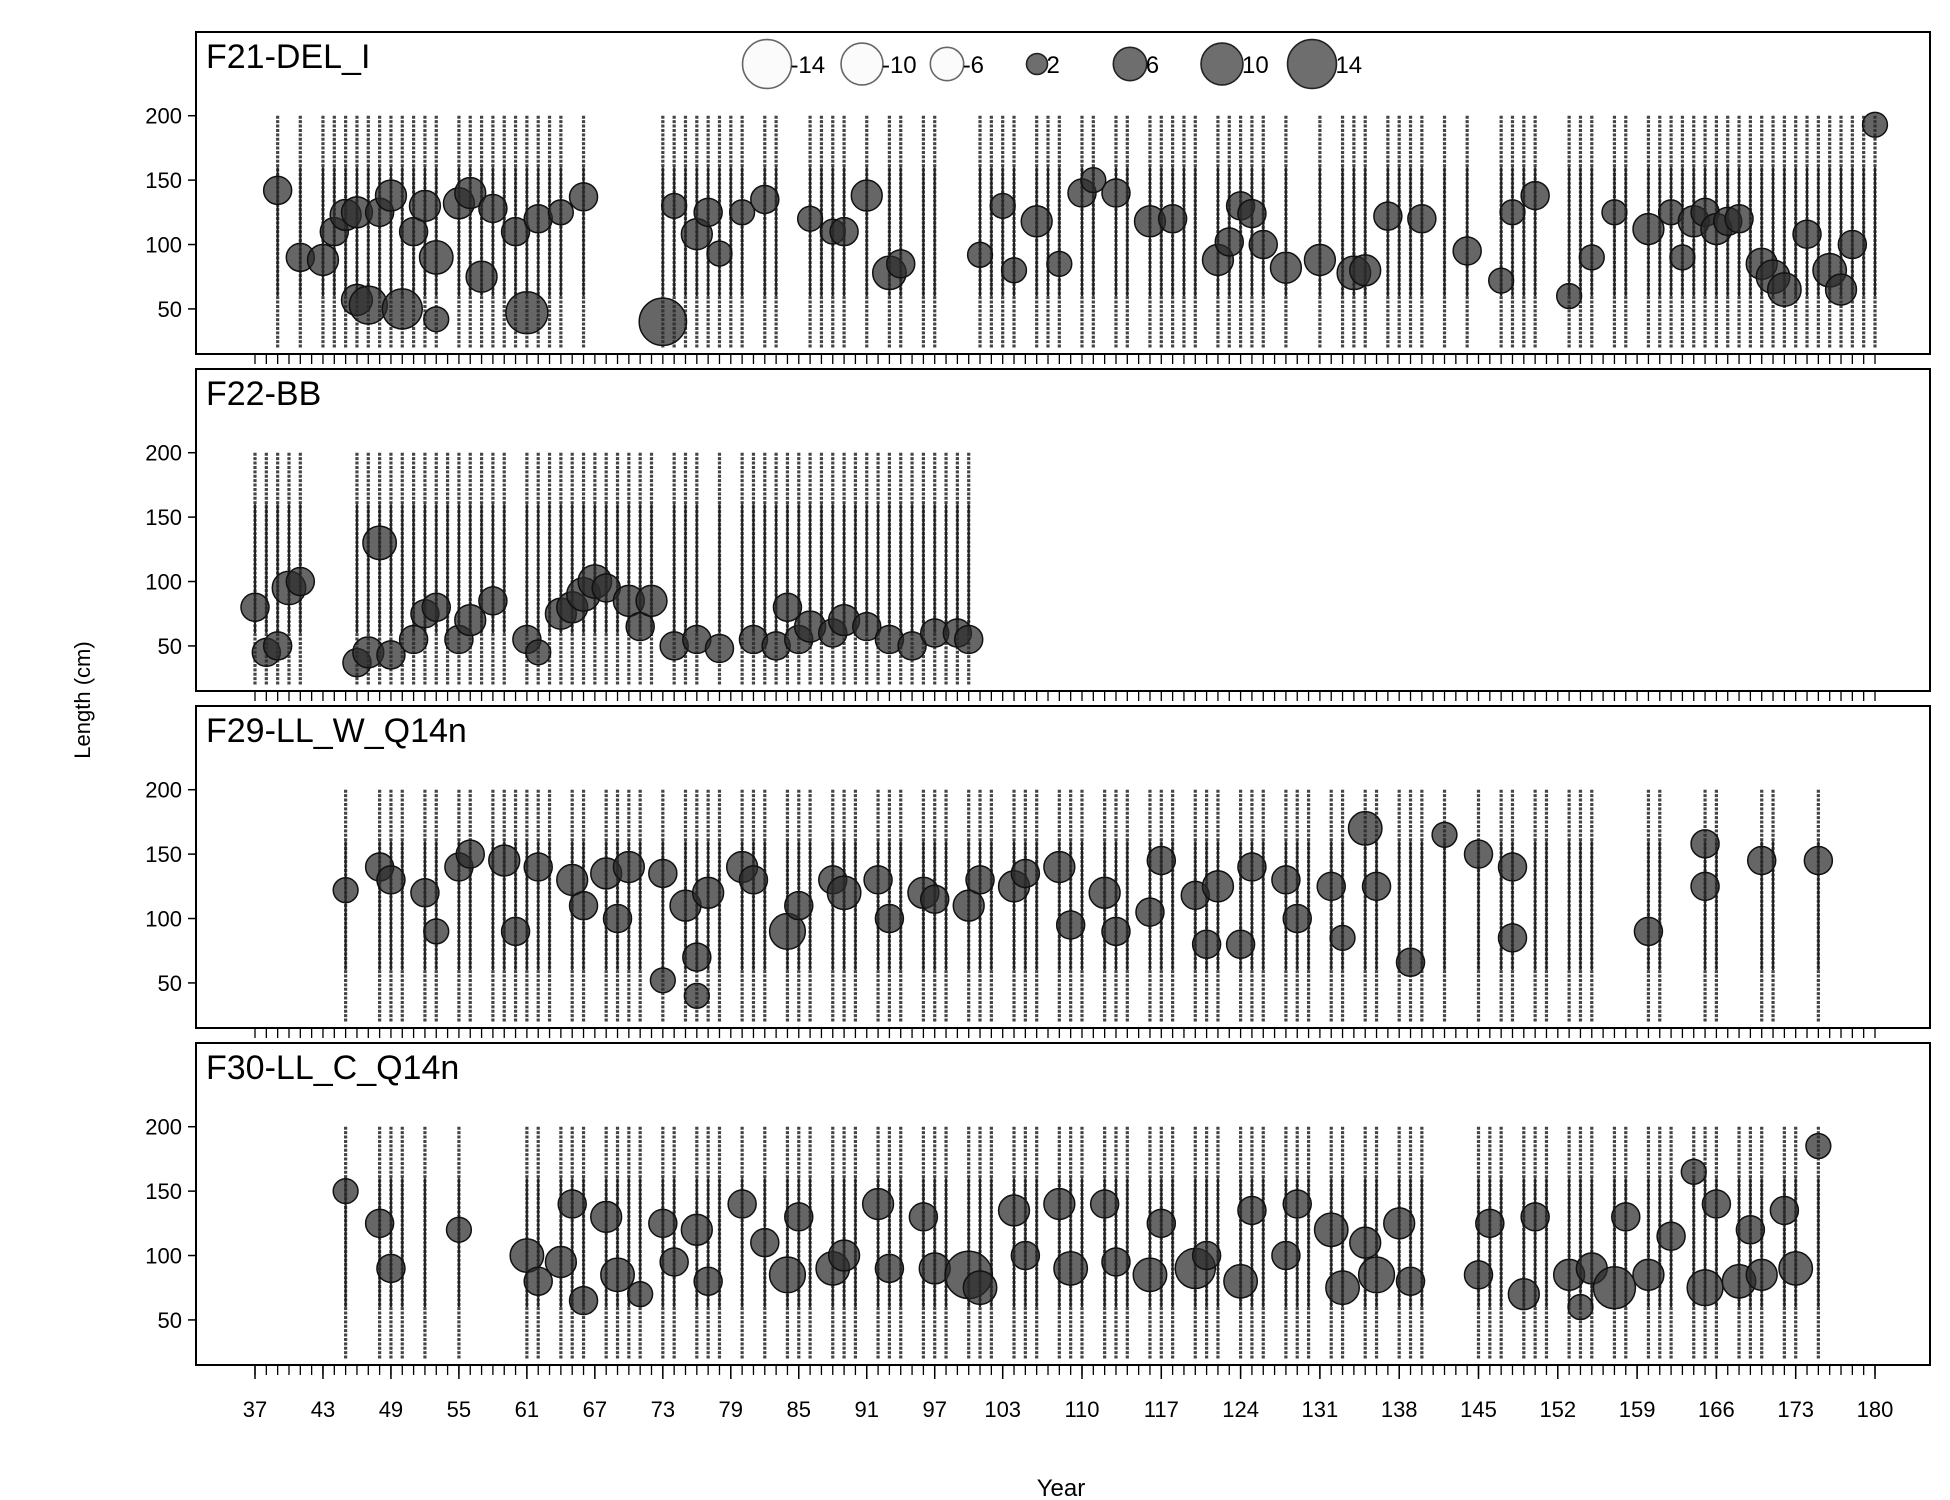 This screenshot has width=1950, height=1500. What do you see at coordinates (1637, 1409) in the screenshot?
I see `x-tick-label: 159` at bounding box center [1637, 1409].